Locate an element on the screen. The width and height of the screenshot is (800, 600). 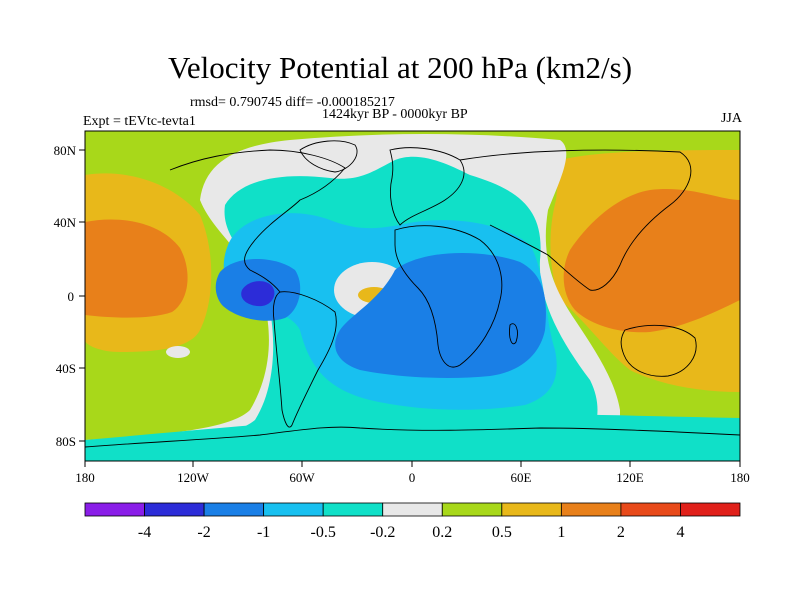
season-label: JJA is located at coordinates (731, 118).